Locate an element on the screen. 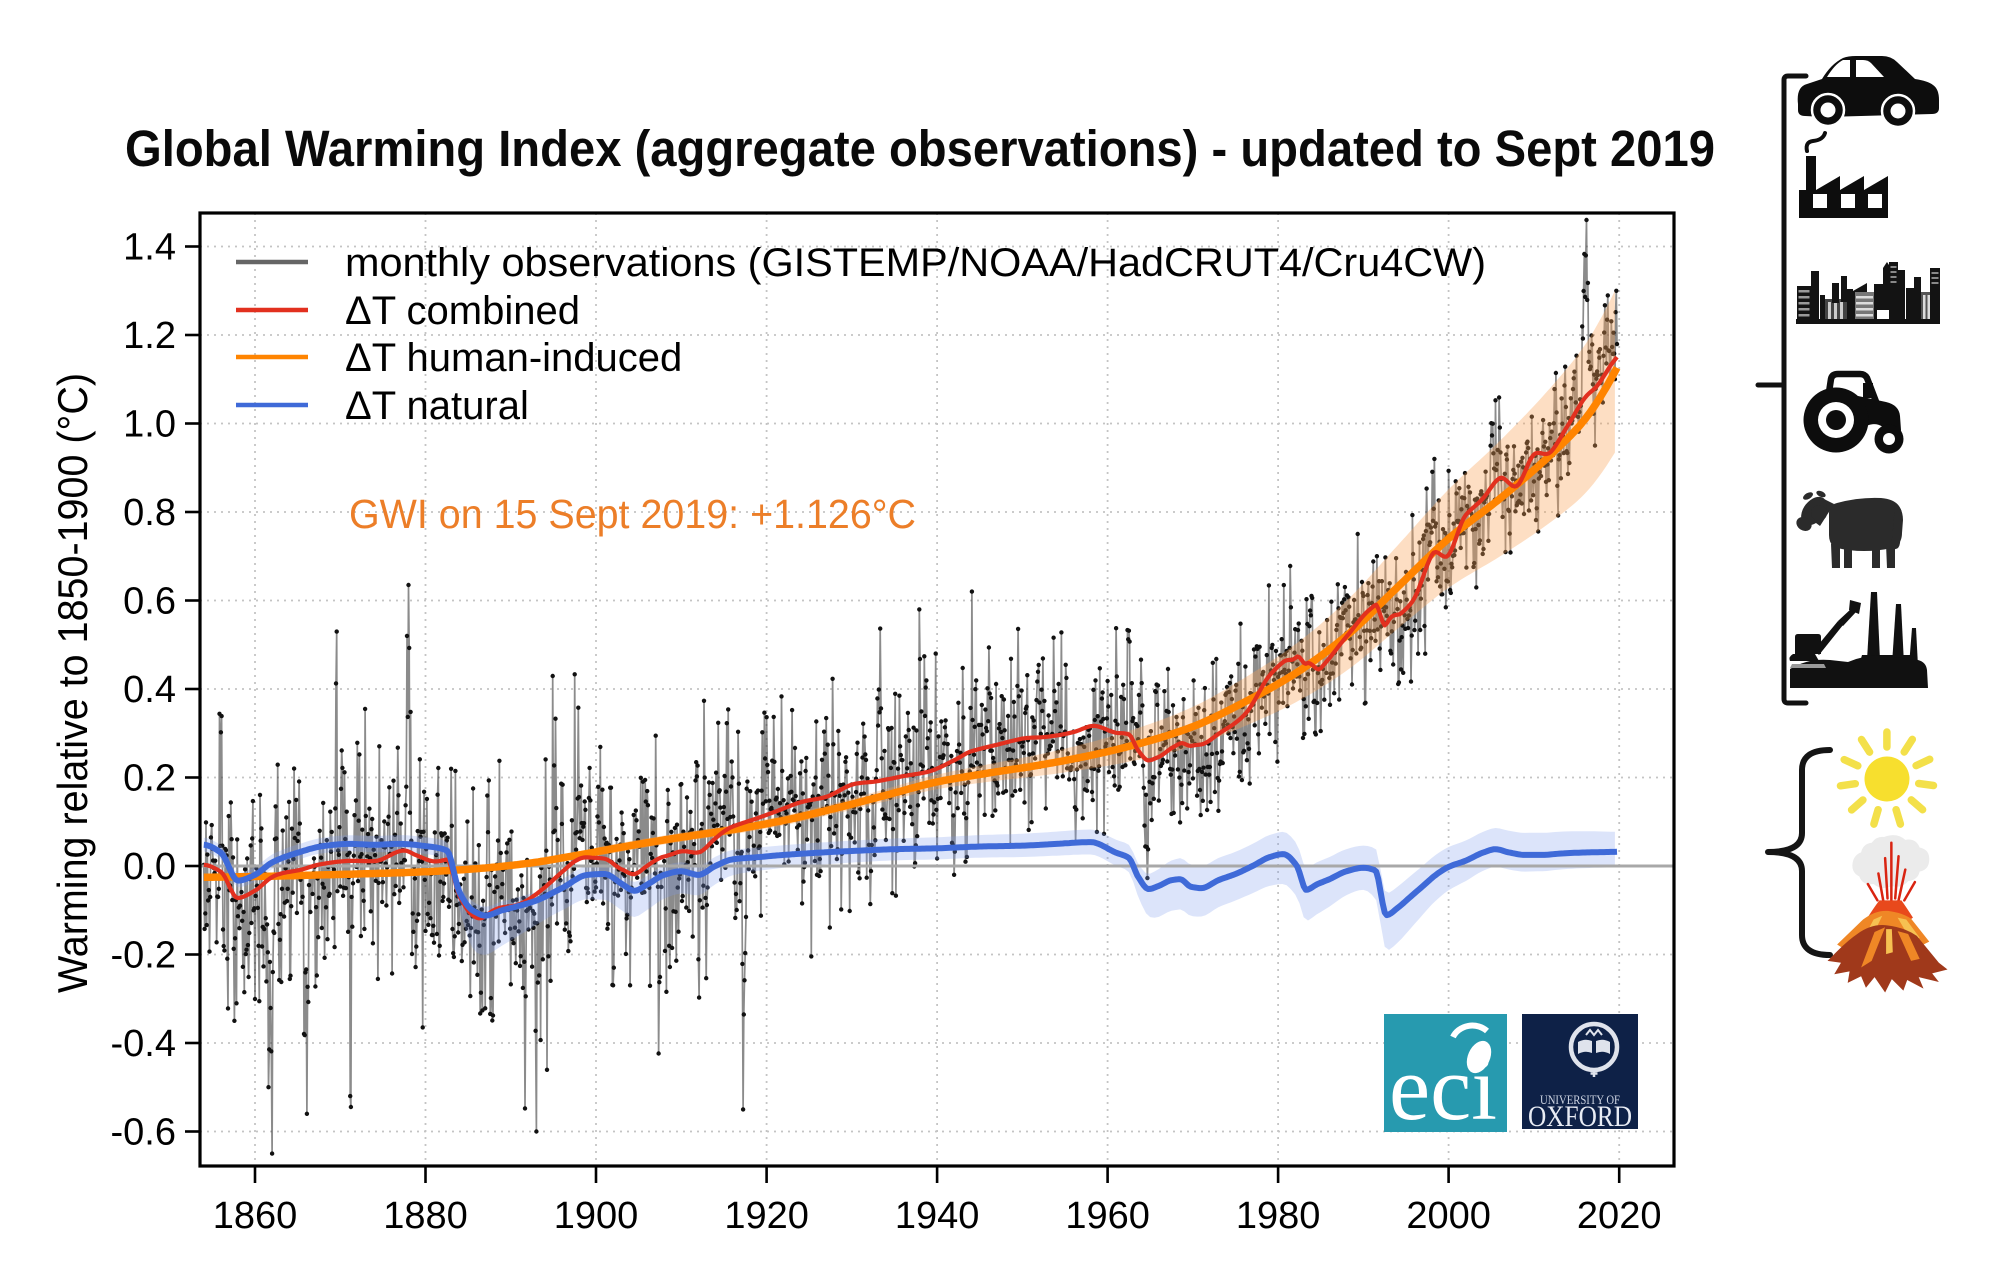 This screenshot has height=1273, width=2000. svg-text: OXFORD is located at coordinates (1580, 1116).